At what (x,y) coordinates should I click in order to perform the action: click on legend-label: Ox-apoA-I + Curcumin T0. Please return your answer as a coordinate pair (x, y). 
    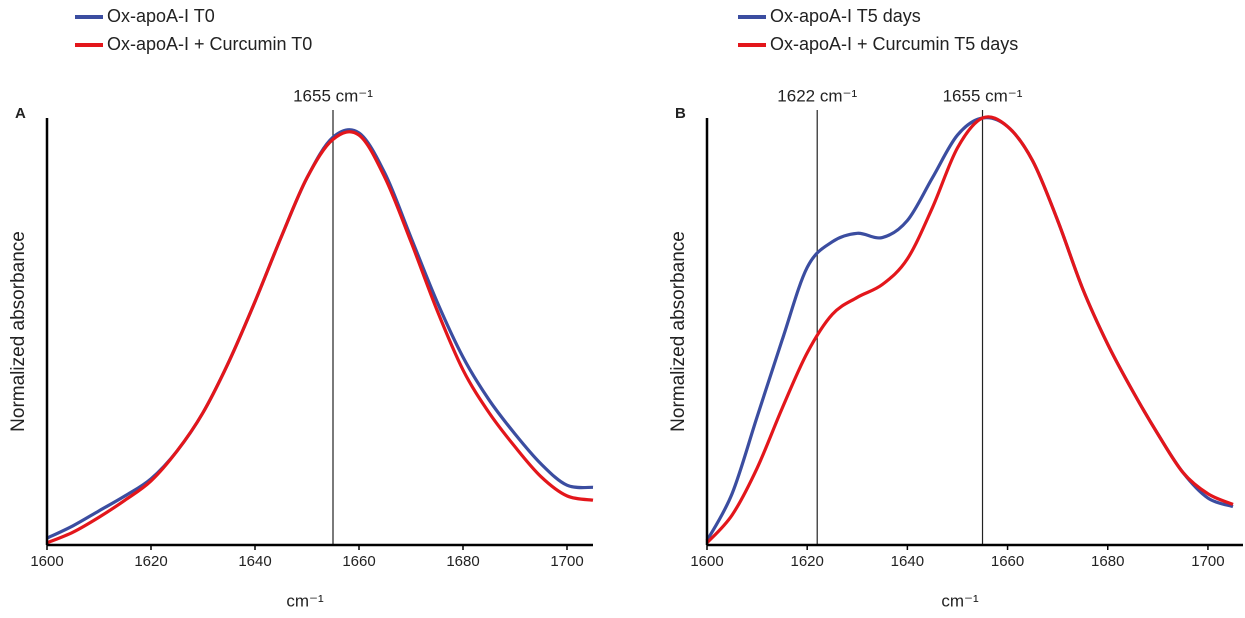
    Looking at the image, I should click on (209, 44).